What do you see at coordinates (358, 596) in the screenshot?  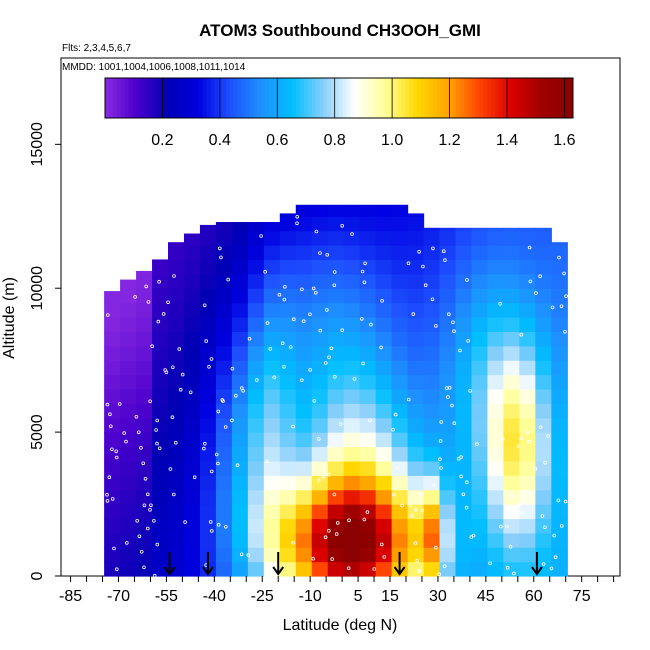 I see `x-tick-label: 5` at bounding box center [358, 596].